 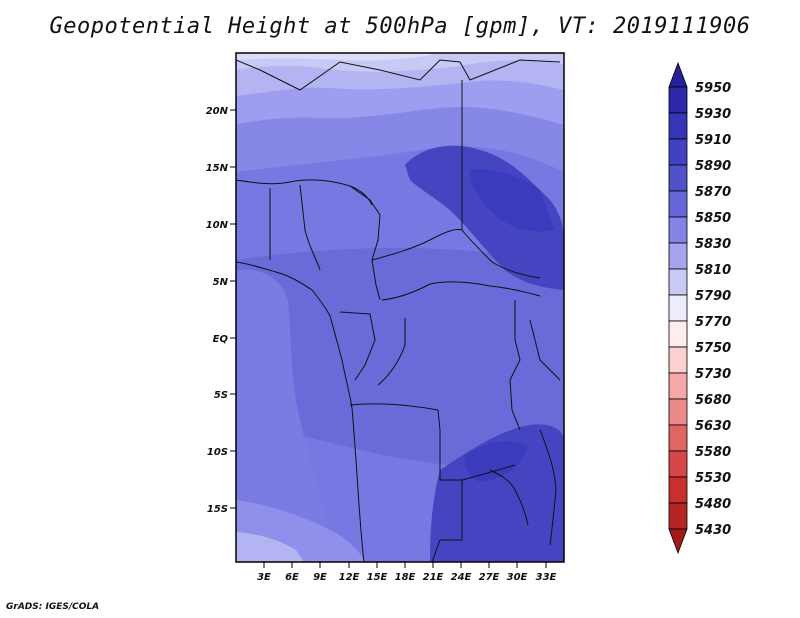 What do you see at coordinates (713, 530) in the screenshot?
I see `colorbar-level-label: 5430` at bounding box center [713, 530].